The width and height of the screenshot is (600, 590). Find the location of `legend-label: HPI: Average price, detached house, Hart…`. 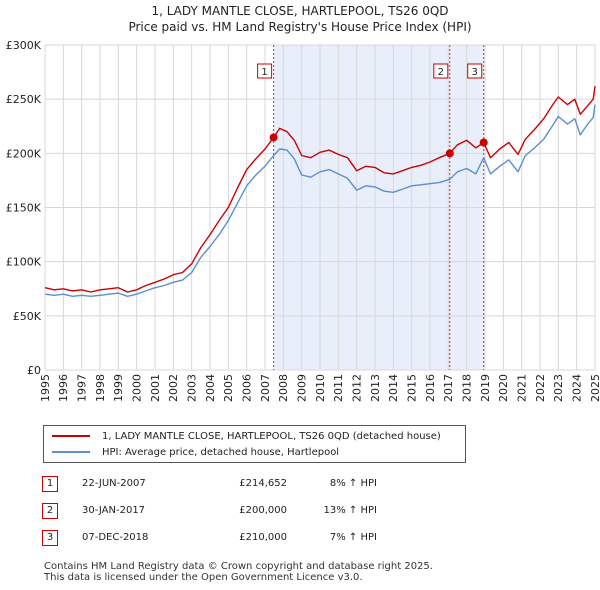

legend-label: HPI: Average price, detached house, Hart… is located at coordinates (221, 452).